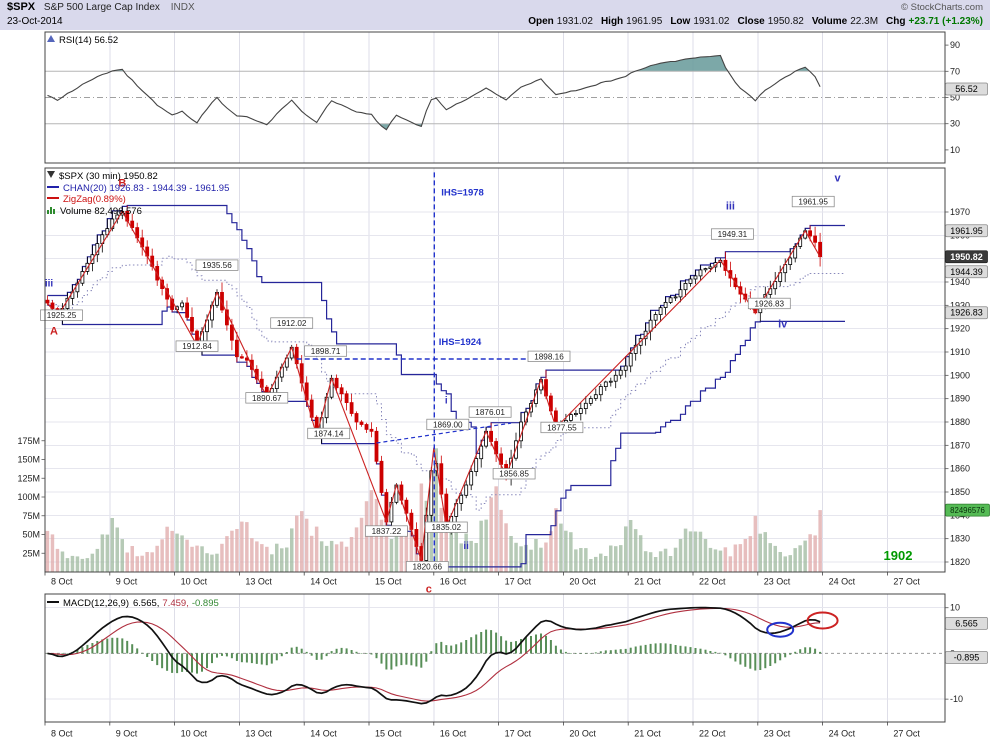 This screenshot has width=990, height=744. I want to click on svg-text: 1940, so click(960, 282).